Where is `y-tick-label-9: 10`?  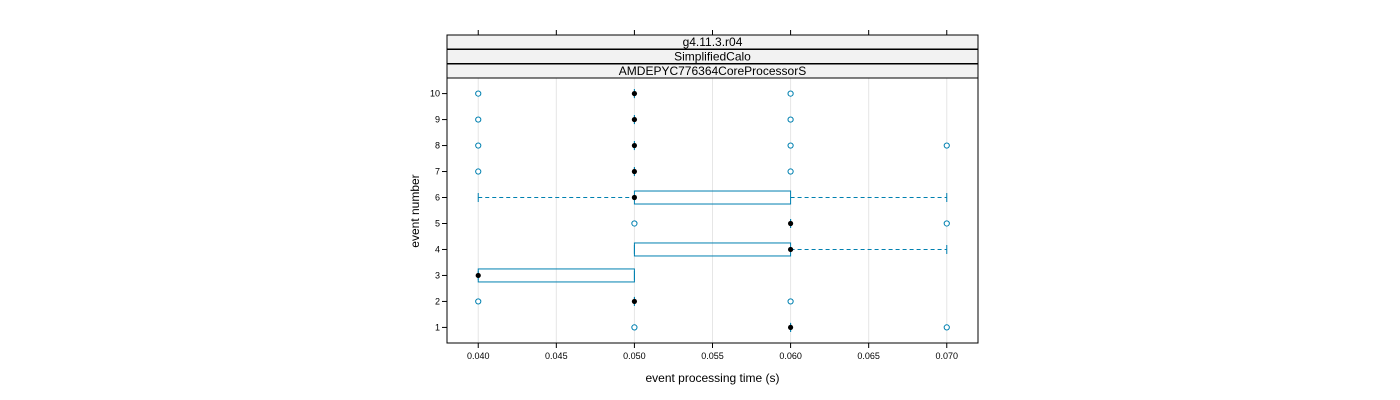
y-tick-label-9: 10 is located at coordinates (435, 94).